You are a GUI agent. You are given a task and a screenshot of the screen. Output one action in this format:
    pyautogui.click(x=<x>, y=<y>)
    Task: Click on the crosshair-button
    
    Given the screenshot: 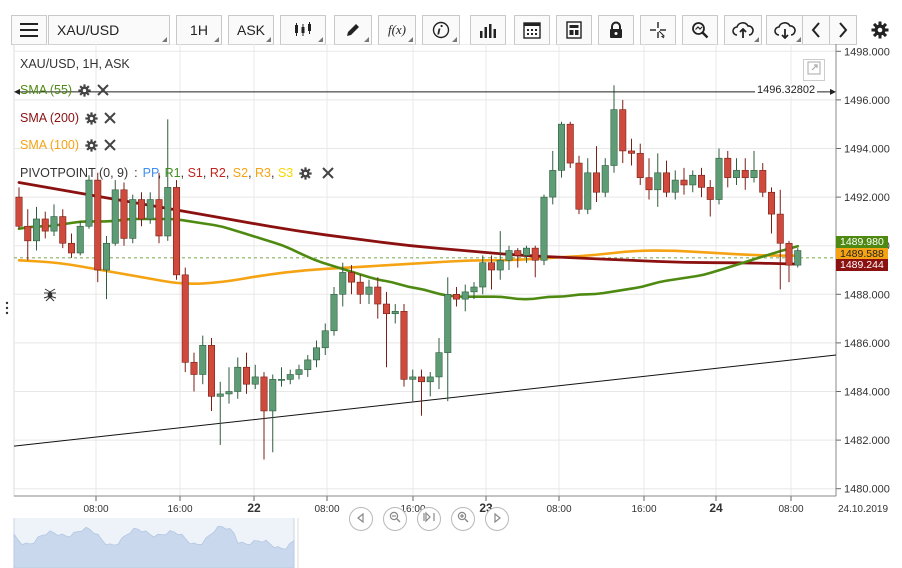 What is the action you would take?
    pyautogui.click(x=658, y=30)
    